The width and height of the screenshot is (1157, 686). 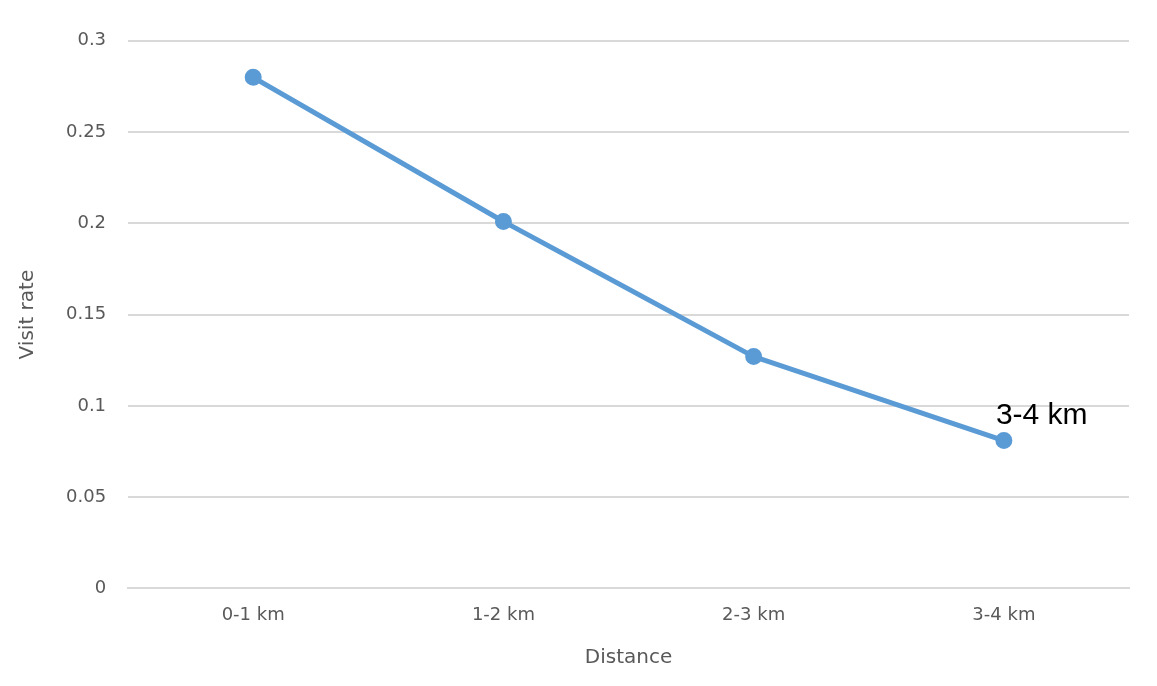 What do you see at coordinates (86, 130) in the screenshot?
I see `y-tick-label: 0.25` at bounding box center [86, 130].